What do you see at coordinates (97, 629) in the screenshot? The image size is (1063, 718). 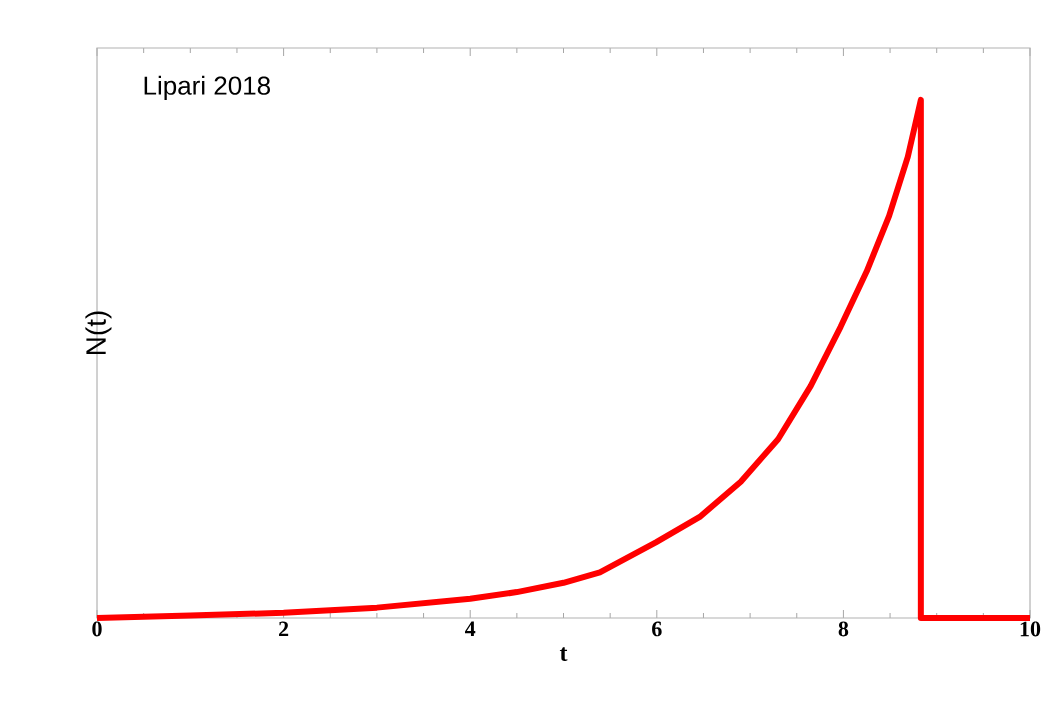 I see `x-tick-label: 0` at bounding box center [97, 629].